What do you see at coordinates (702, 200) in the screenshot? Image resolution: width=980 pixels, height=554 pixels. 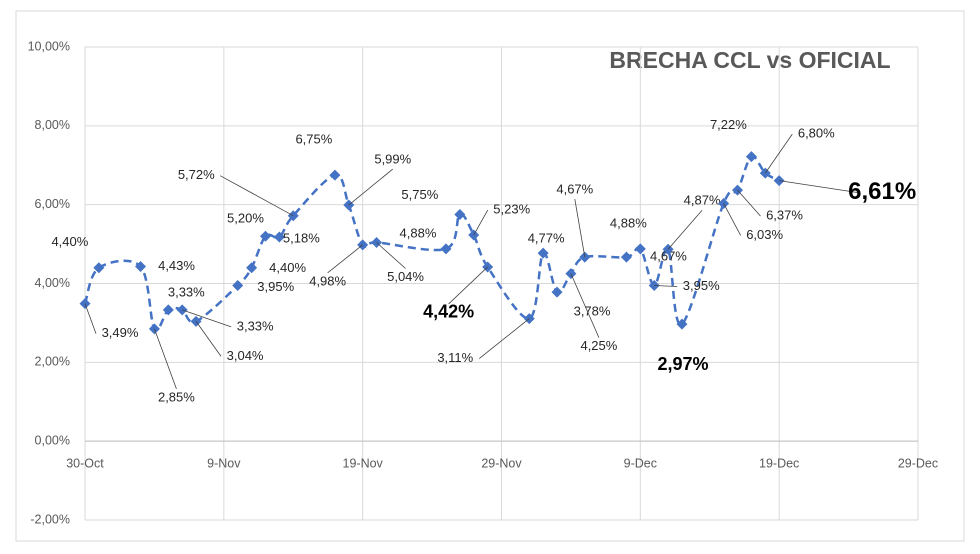 I see `data-label: 4,87%` at bounding box center [702, 200].